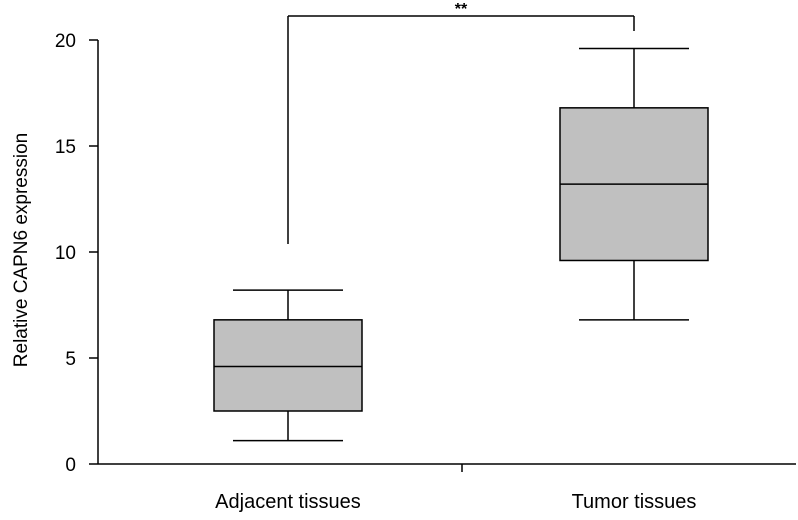  What do you see at coordinates (65, 41) in the screenshot?
I see `y-tick-label-20: 20` at bounding box center [65, 41].